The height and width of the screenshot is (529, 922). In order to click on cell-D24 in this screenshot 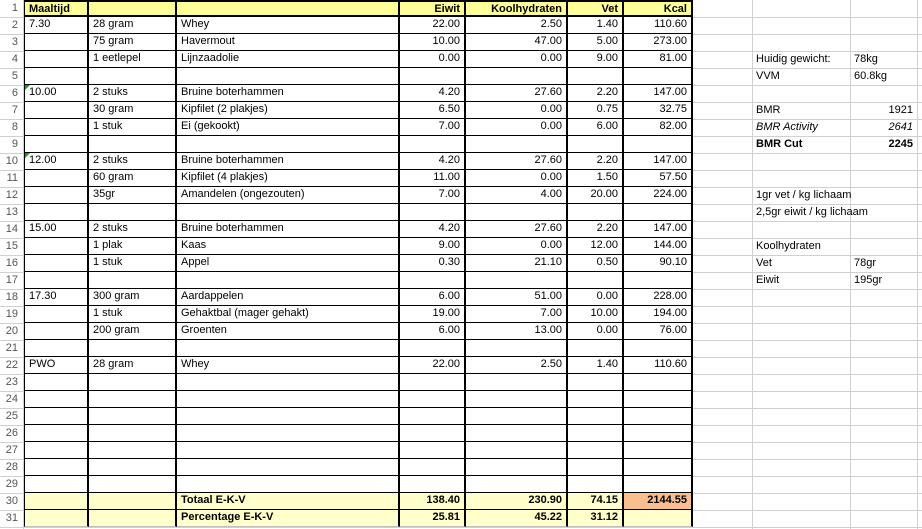, I will do `click(433, 399)`.